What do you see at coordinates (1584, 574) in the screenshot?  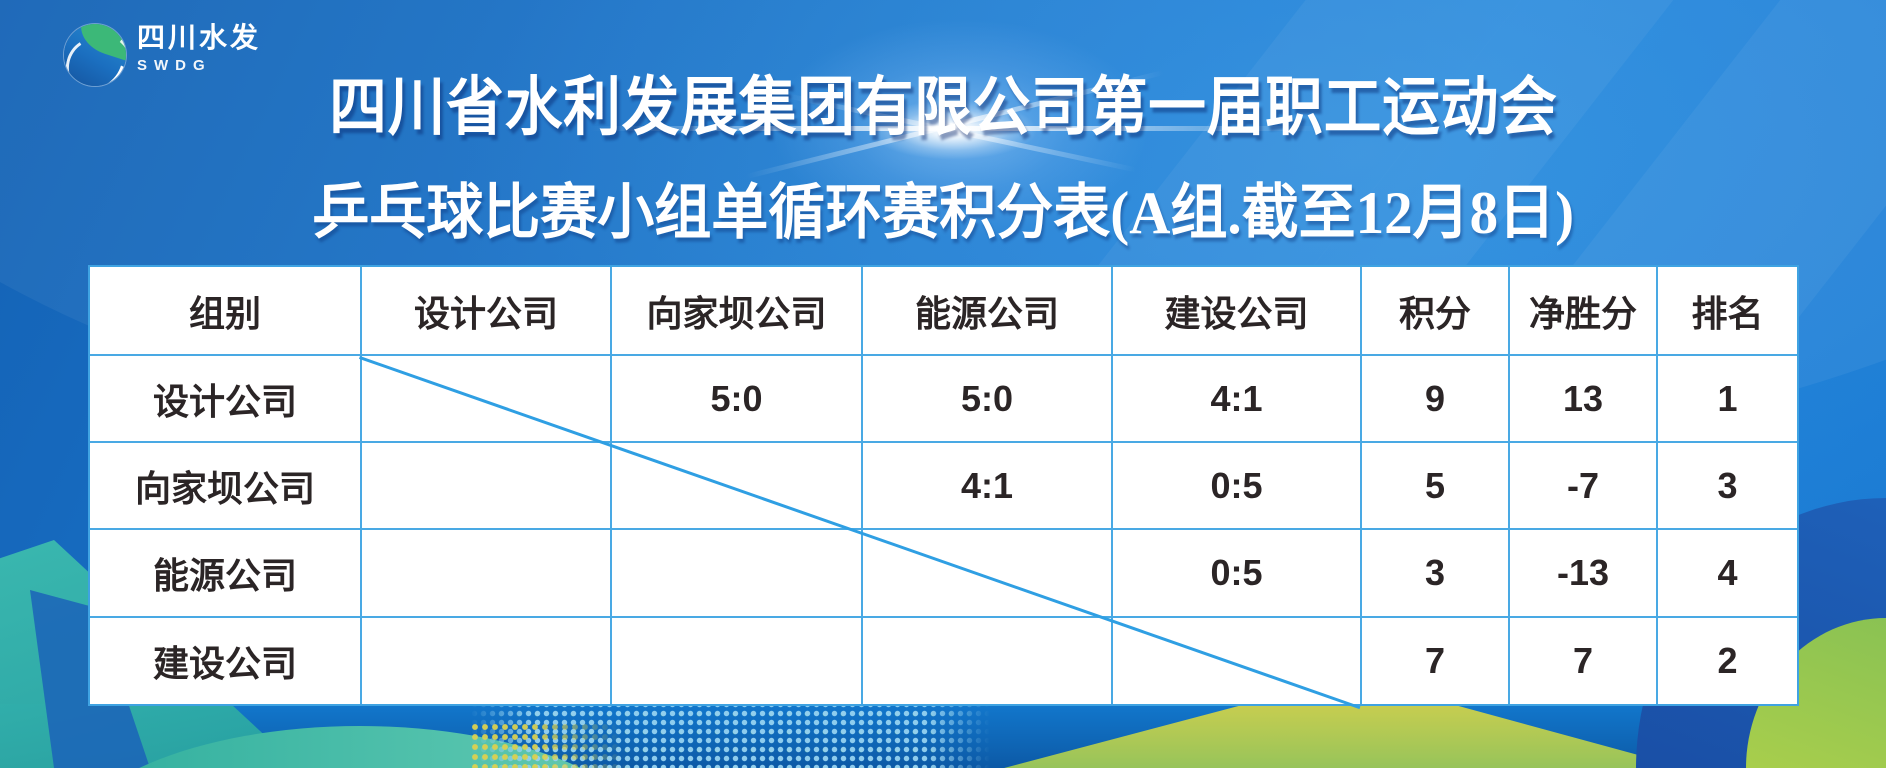 I see `goal-diff-cell: -13` at bounding box center [1584, 574].